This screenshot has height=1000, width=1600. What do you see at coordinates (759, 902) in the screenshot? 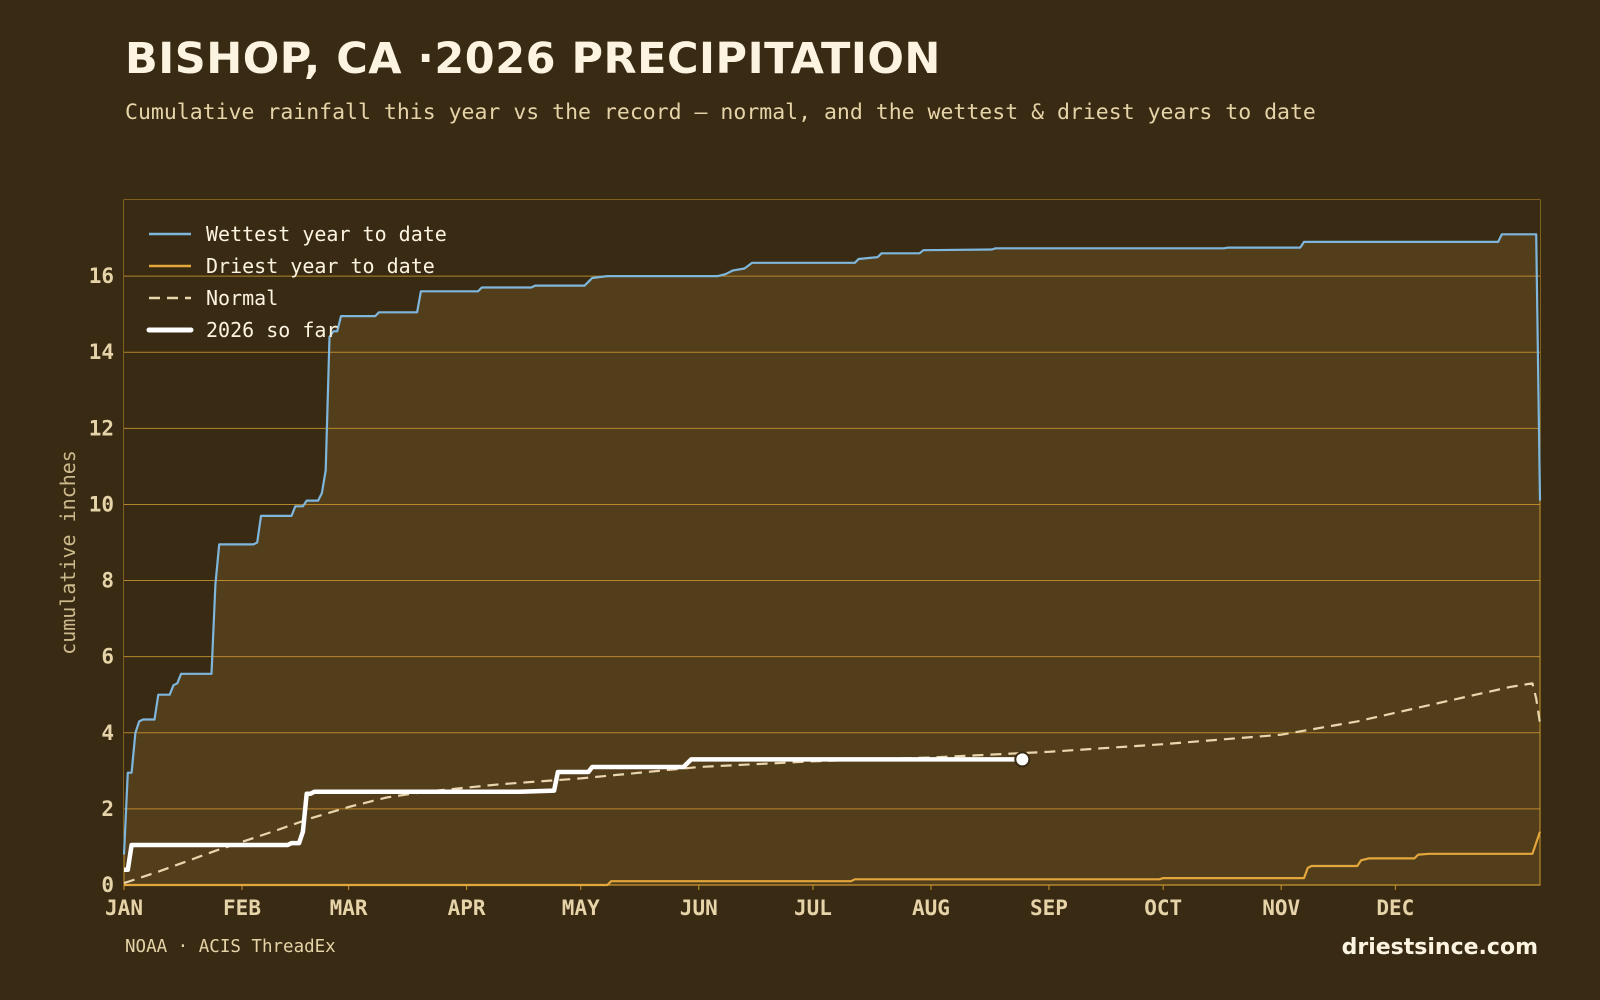
I see `x-axis: JAN FEB MAR APR MAY JUN JUL AUG SEP OCT NOV DEC` at bounding box center [759, 902].